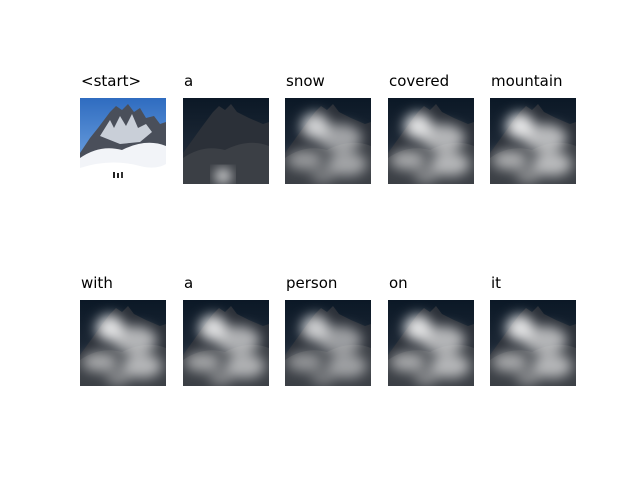  Describe the element at coordinates (312, 283) in the screenshot. I see `token-label: person` at that location.